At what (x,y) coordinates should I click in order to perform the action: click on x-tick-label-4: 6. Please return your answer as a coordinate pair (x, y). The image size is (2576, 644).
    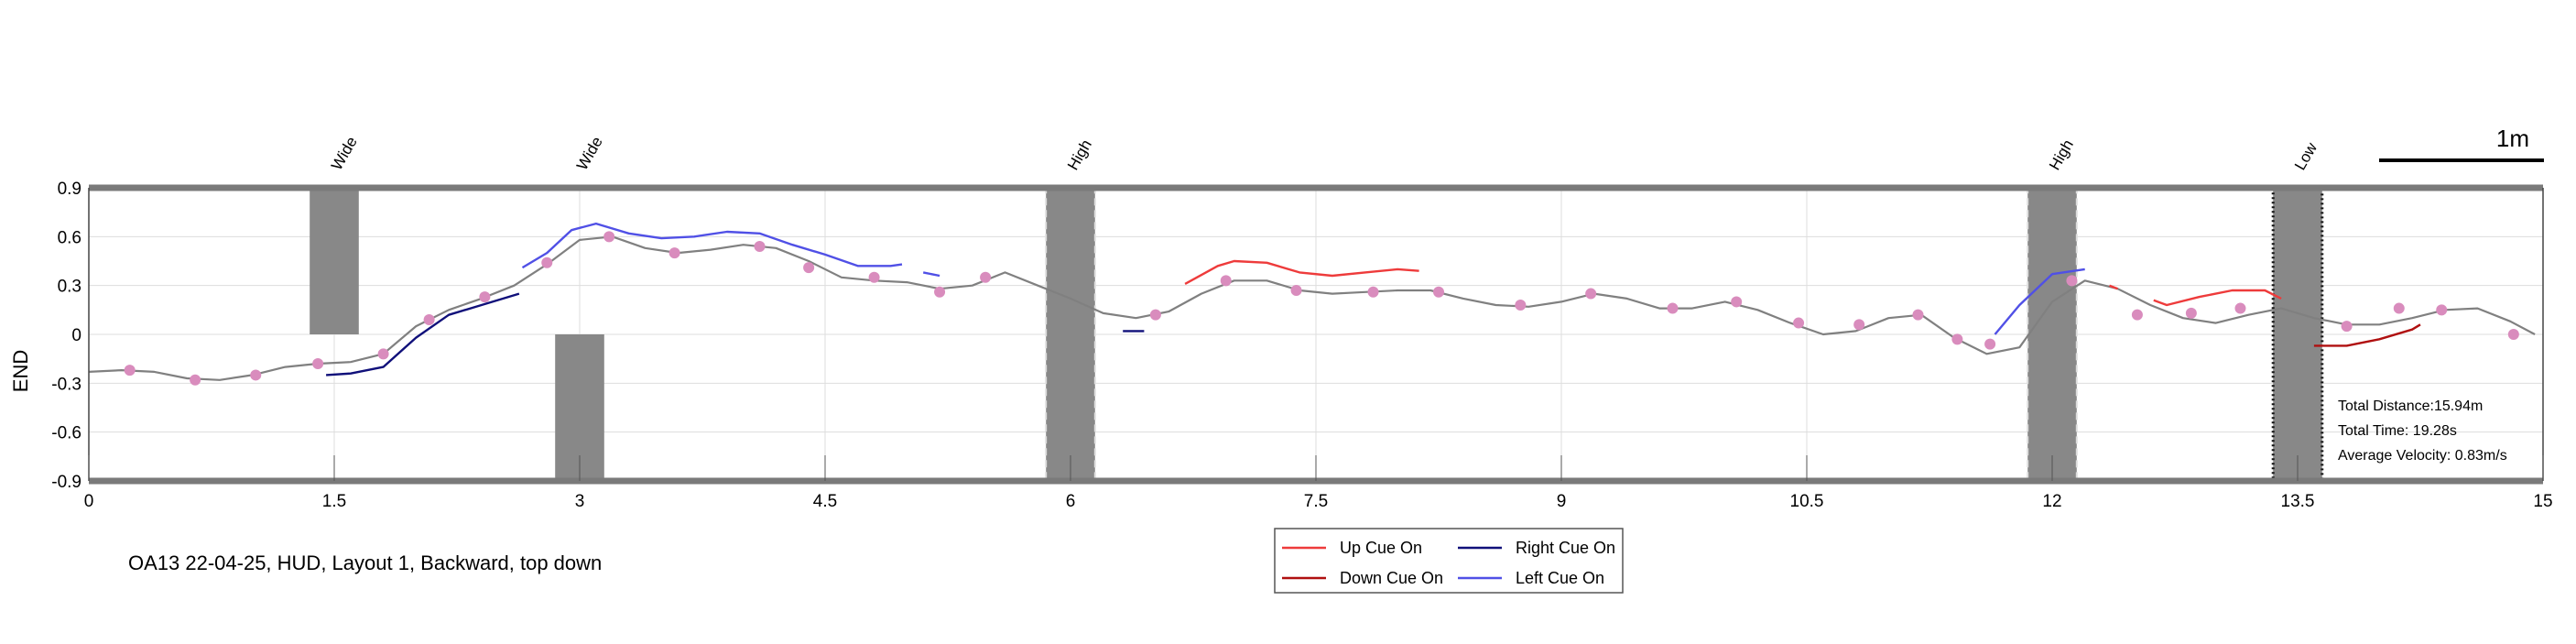
    Looking at the image, I should click on (1071, 502).